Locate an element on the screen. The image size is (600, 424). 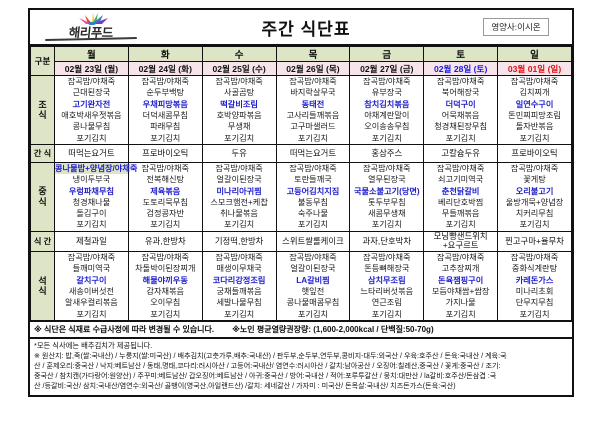
menu-item: 일연수구이 is located at coordinates (534, 104).